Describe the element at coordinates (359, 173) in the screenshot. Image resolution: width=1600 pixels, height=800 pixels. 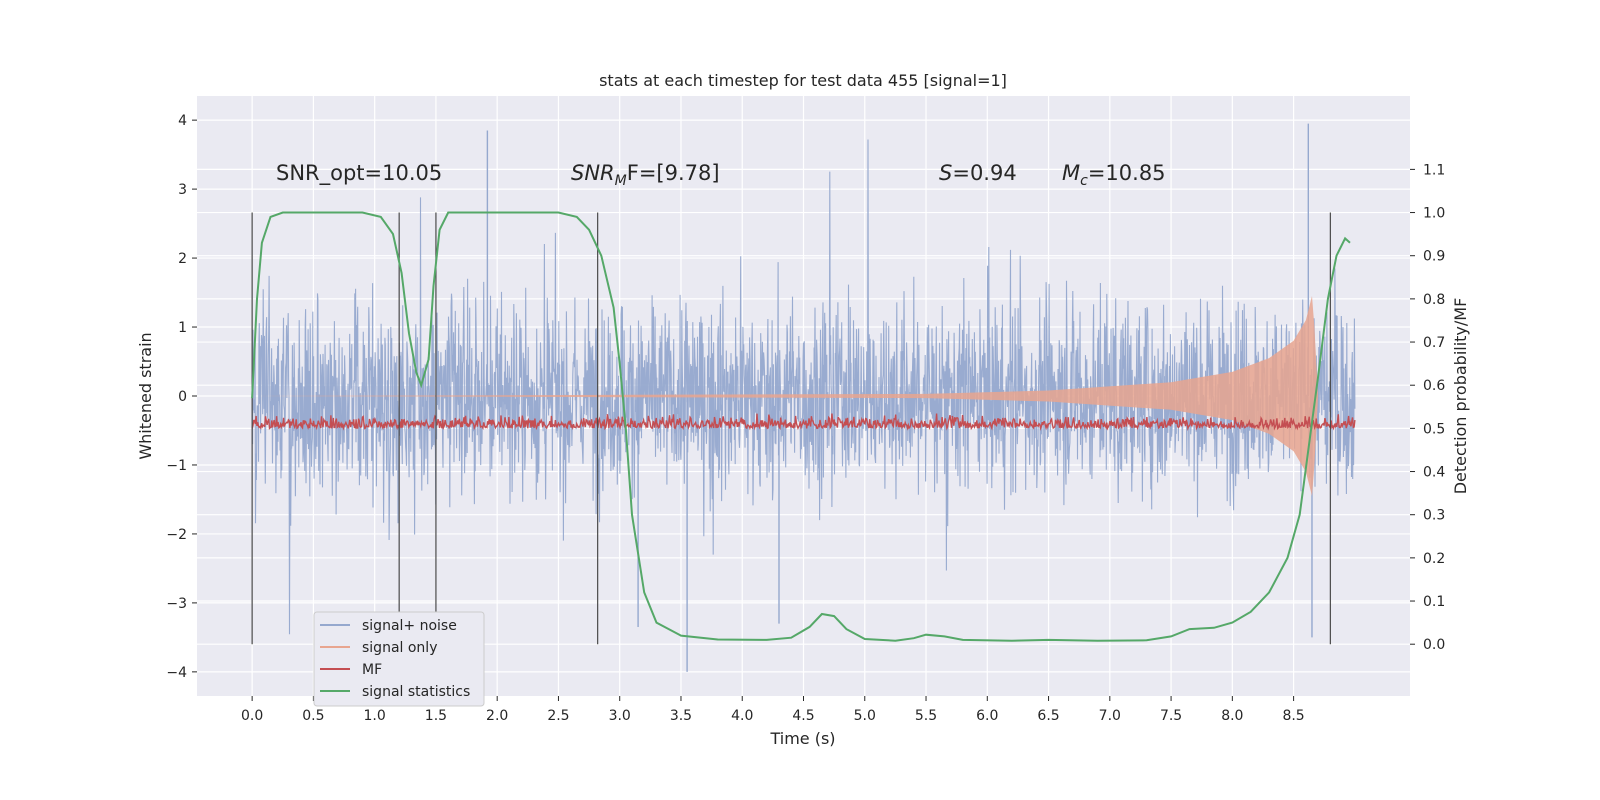
I see `annotation-snr-opt: SNR_opt=10.05` at that location.